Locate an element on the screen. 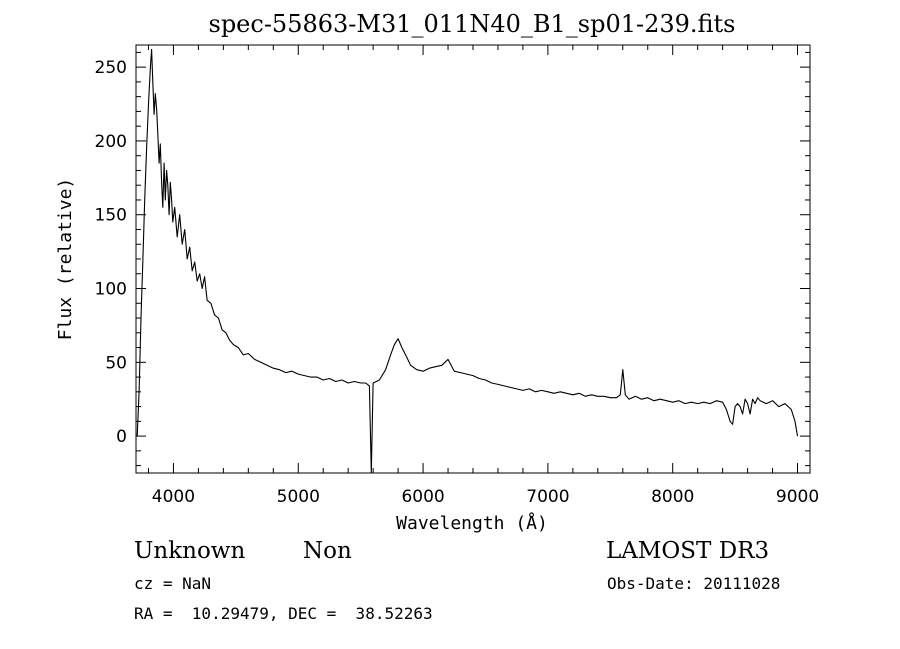  x-tick-label: 9000 is located at coordinates (797, 497).